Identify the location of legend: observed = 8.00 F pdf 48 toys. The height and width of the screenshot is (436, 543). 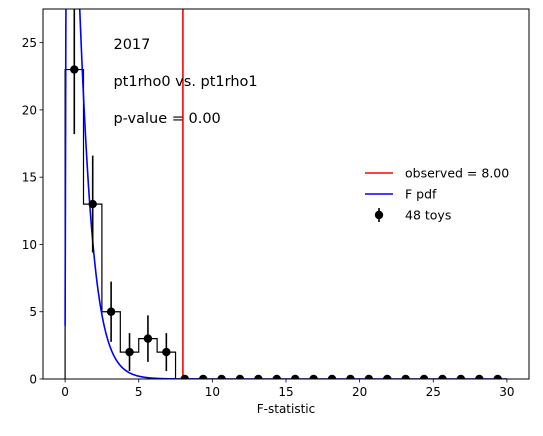
(437, 194).